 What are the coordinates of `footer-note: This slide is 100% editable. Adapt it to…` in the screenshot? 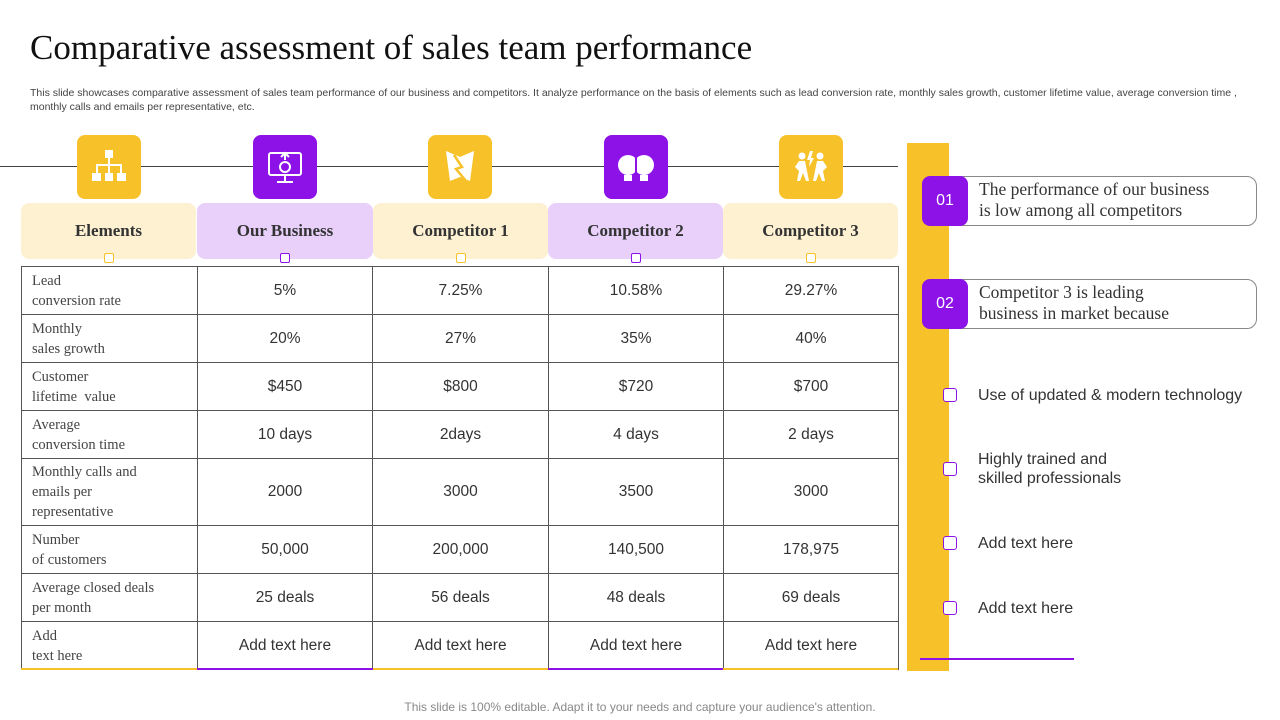 It's located at (640, 707).